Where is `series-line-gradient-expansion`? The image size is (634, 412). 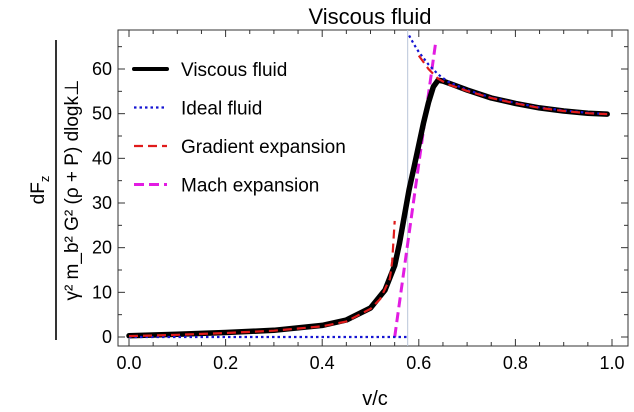 series-line-gradient-expansion is located at coordinates (262, 279).